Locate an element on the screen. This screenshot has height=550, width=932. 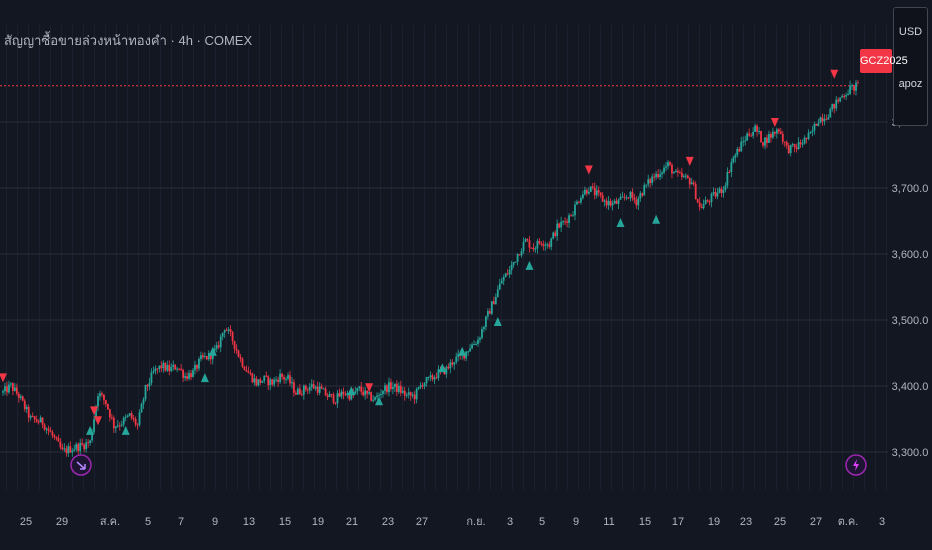
scale-mode-label: apoz is located at coordinates (910, 84).